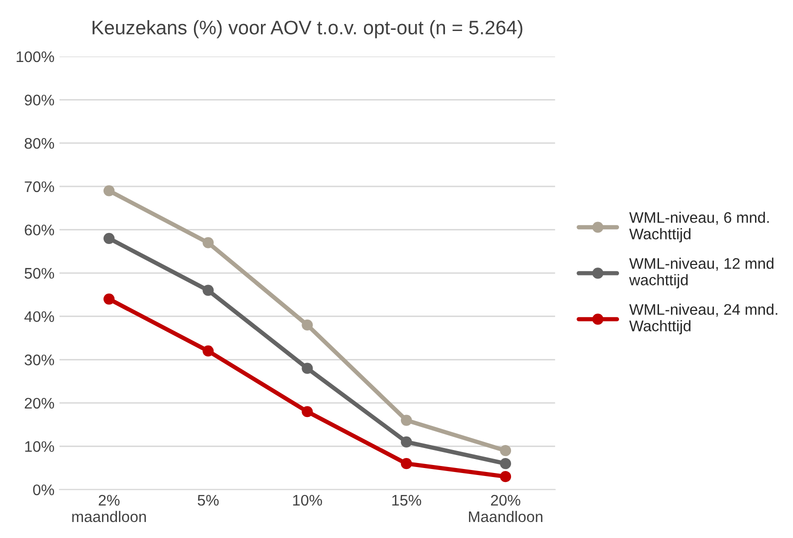 Image resolution: width=793 pixels, height=538 pixels. I want to click on x-tick-label: 5%, so click(208, 500).